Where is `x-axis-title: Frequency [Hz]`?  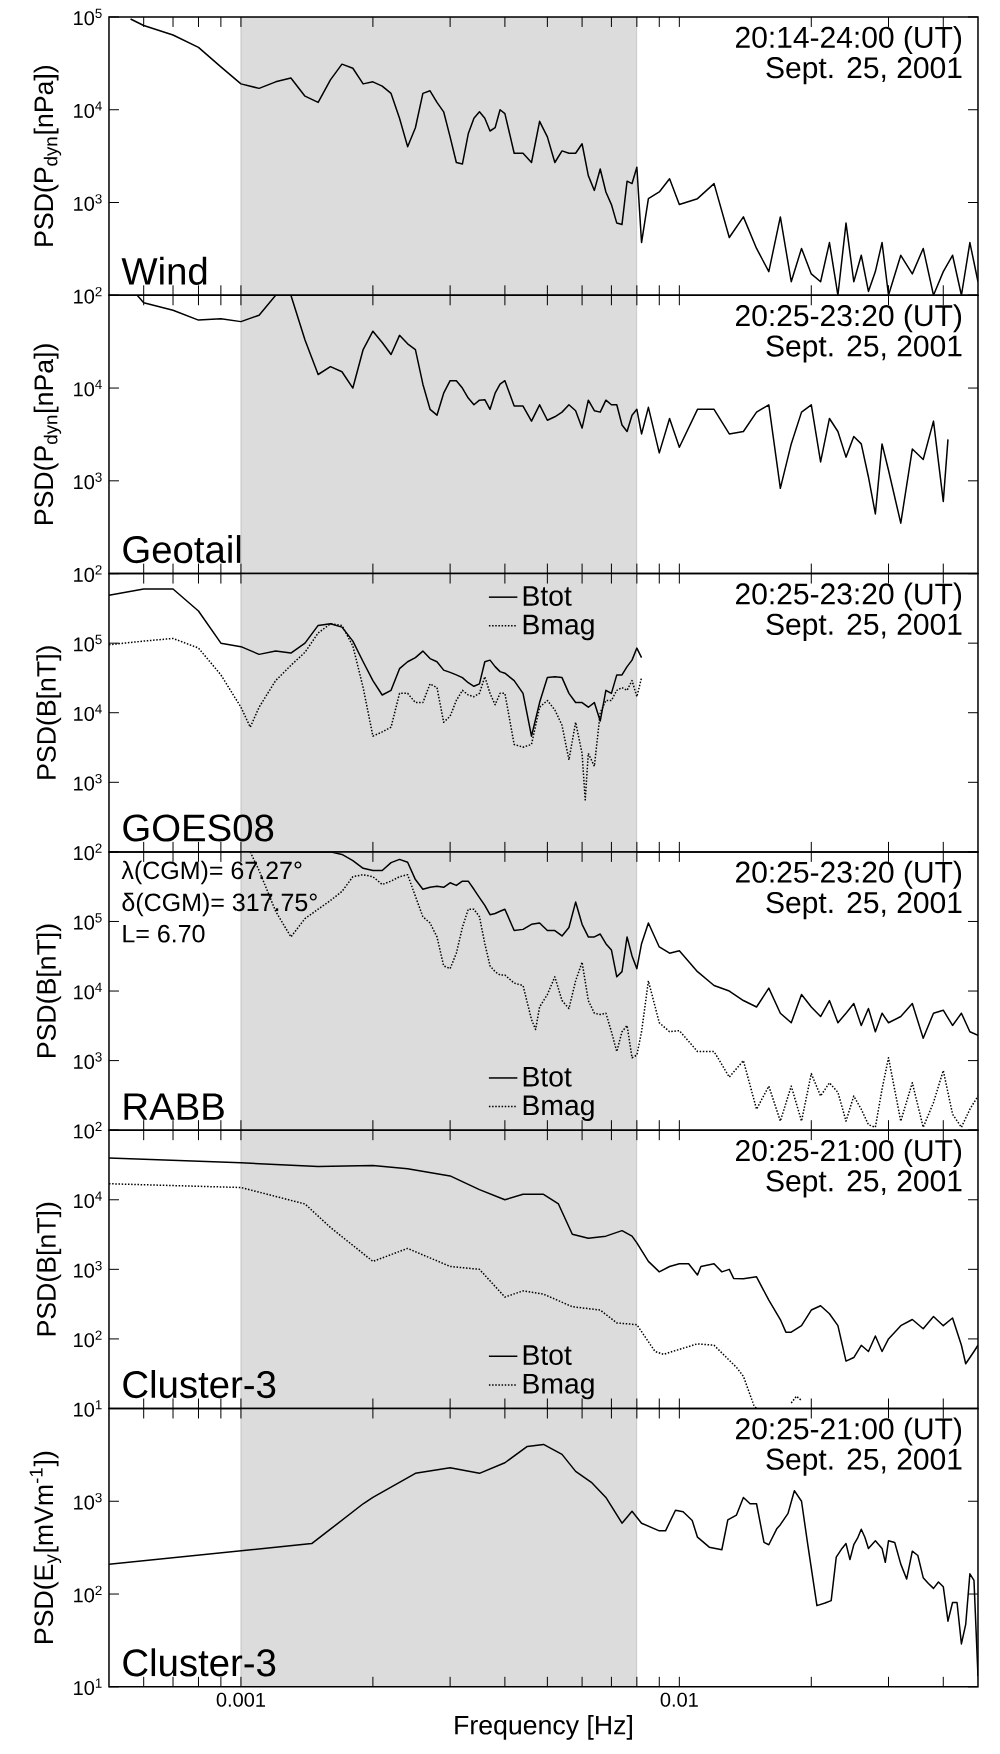
x-axis-title: Frequency [Hz] is located at coordinates (543, 1727).